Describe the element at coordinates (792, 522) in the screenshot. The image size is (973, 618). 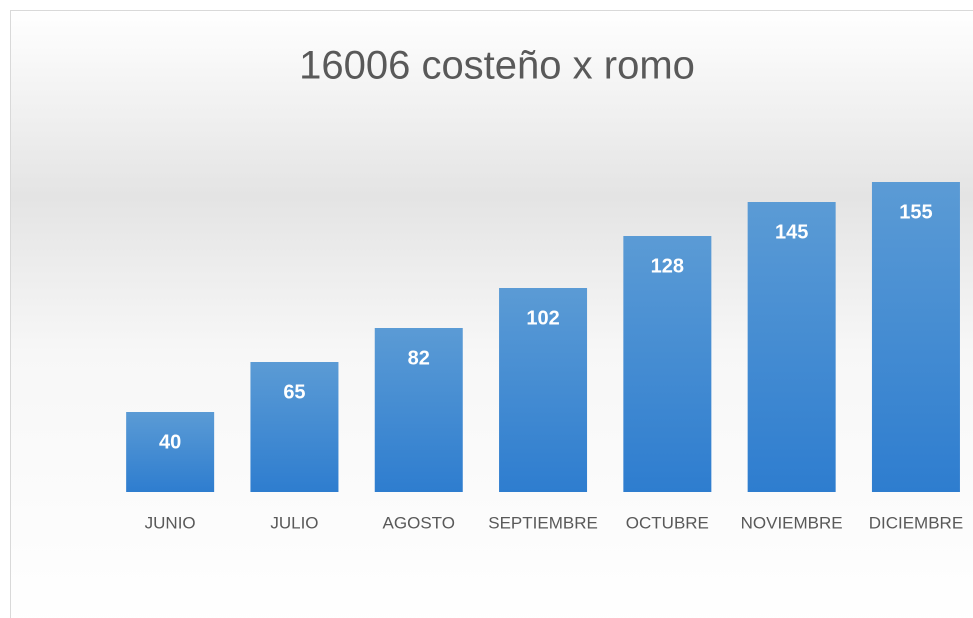
I see `x-tick-label: NOVIEMBRE` at that location.